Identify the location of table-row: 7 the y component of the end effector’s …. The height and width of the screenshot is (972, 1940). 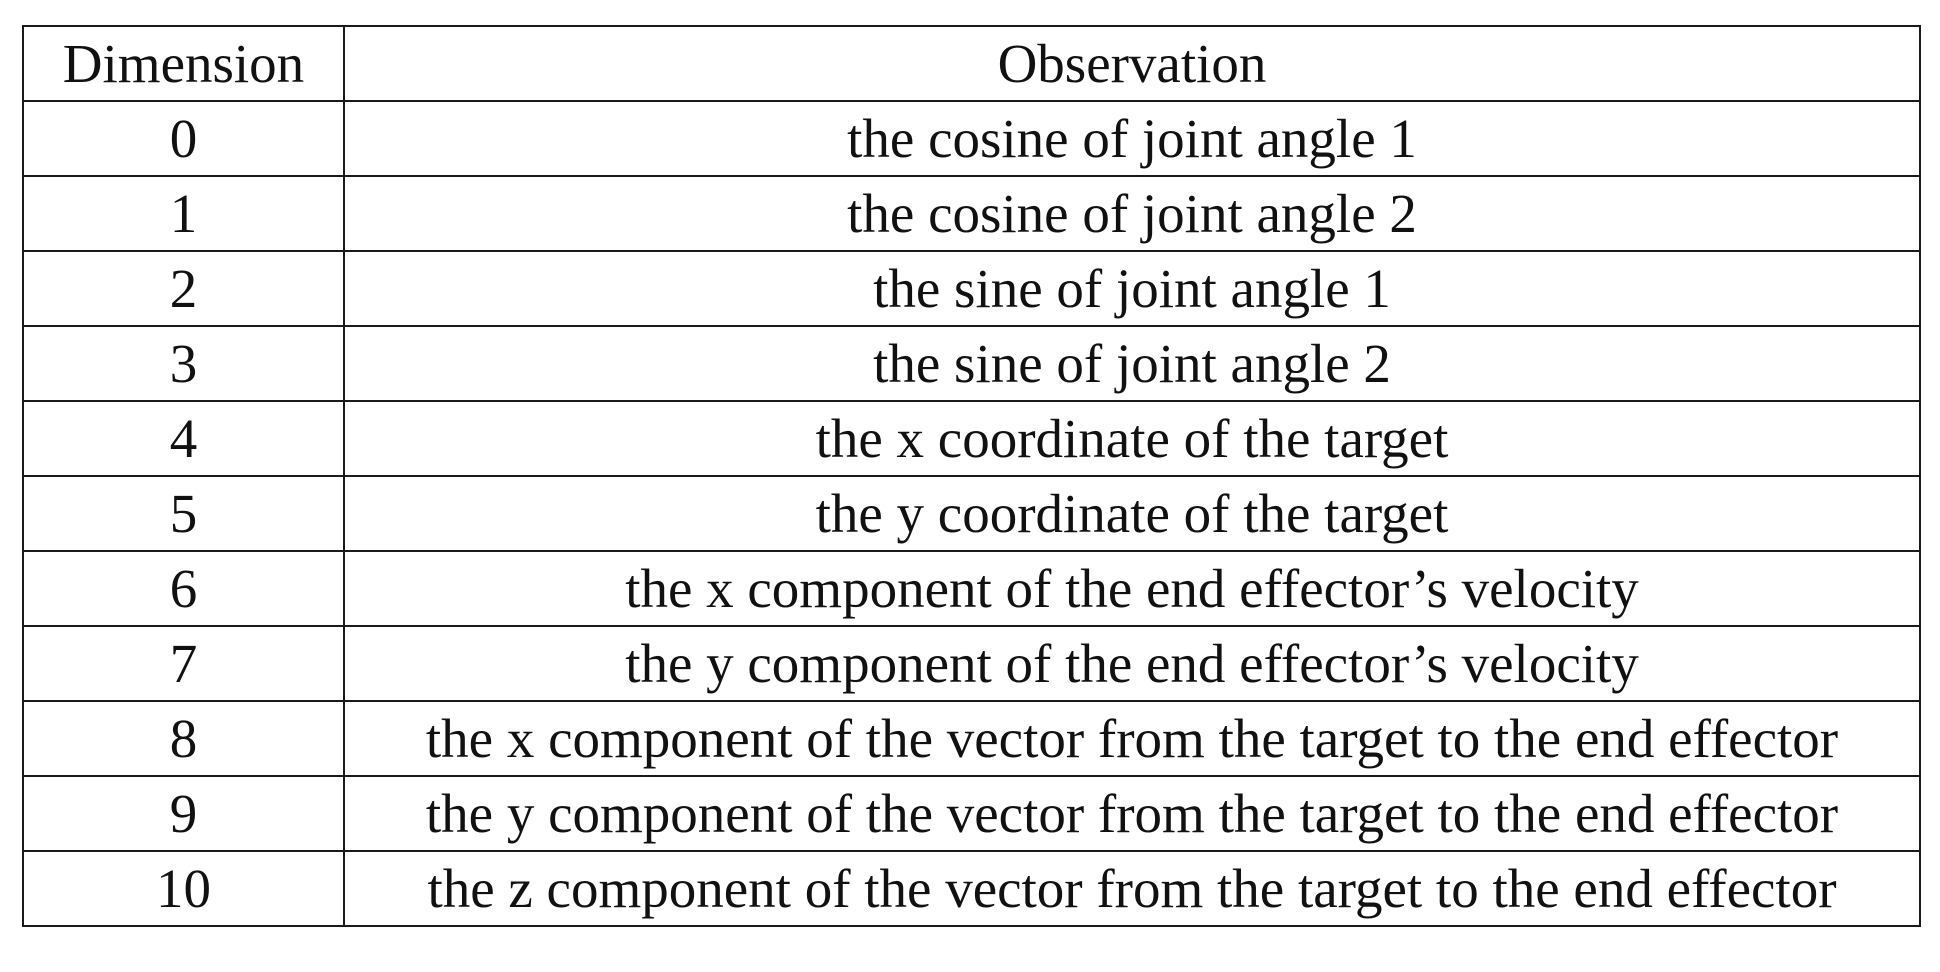
(971, 663).